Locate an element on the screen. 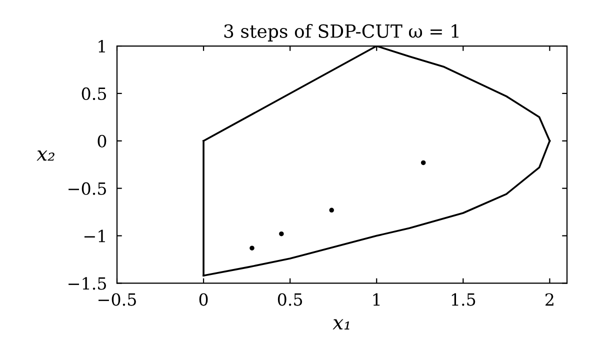 This screenshot has width=600, height=354. y-tick-label: −1.5 is located at coordinates (87, 283).